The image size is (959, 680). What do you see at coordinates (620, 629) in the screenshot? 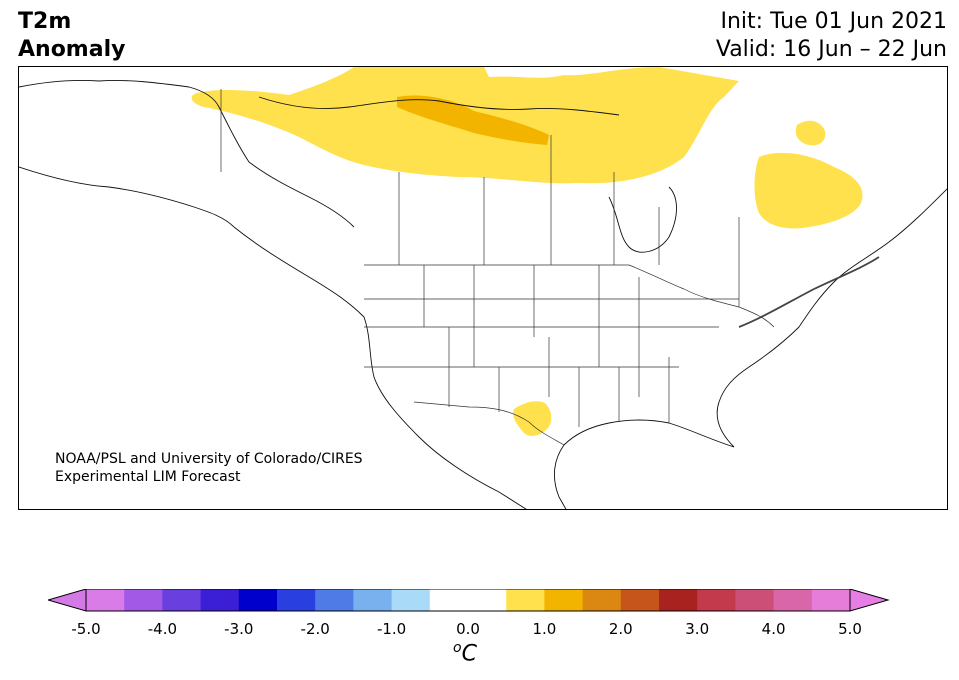
I see `colorbar-tick-label: 2.0` at bounding box center [620, 629].